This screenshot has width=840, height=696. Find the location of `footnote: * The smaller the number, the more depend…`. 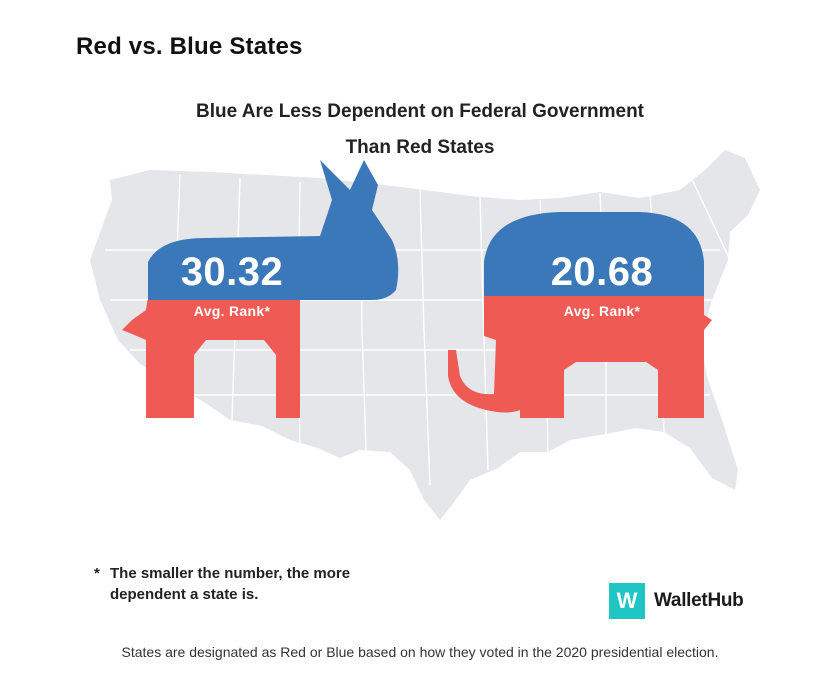

footnote: * The smaller the number, the more depend… is located at coordinates (222, 584).